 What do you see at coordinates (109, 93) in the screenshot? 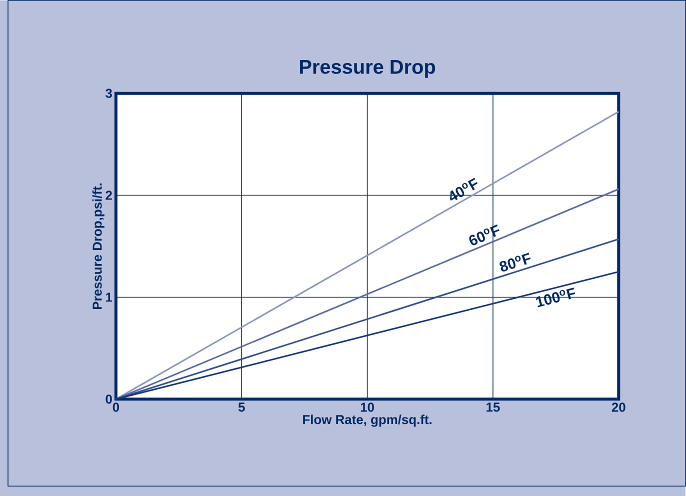
I see `y-tick-label: 3` at bounding box center [109, 93].